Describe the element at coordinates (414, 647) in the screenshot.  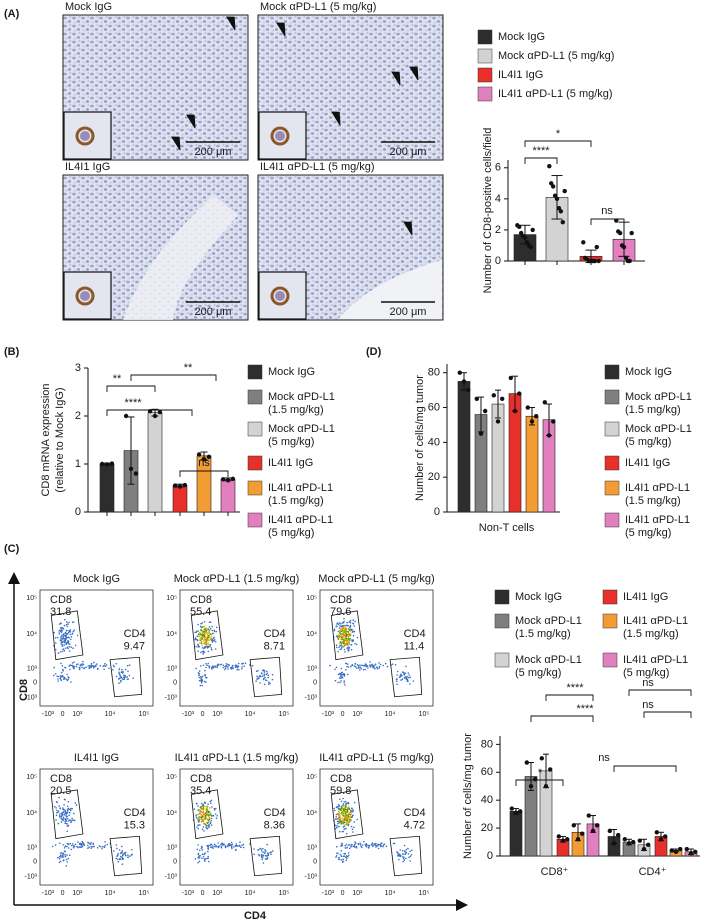
I see `gate-value: 11.4` at that location.